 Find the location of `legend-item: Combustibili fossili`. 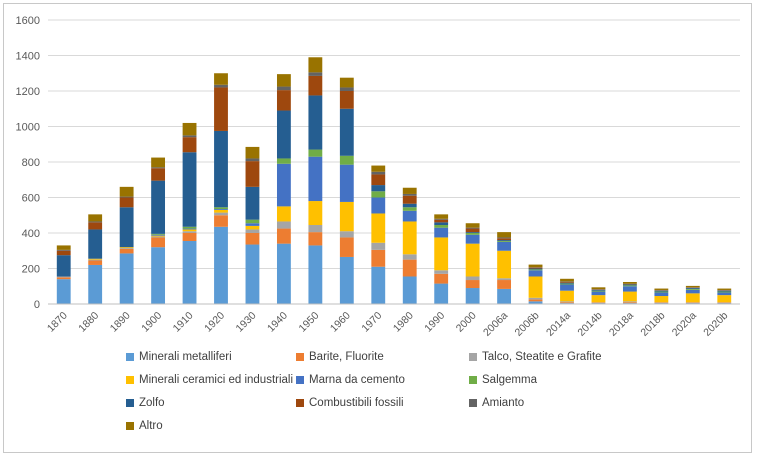

legend-item: Combustibili fossili is located at coordinates (350, 403).